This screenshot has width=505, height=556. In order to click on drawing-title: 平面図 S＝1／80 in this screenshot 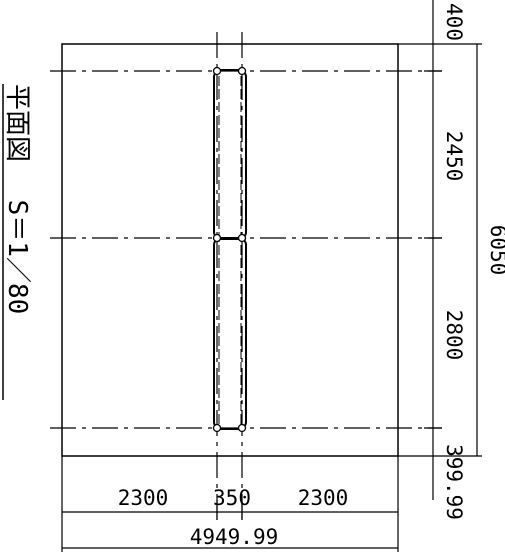, I will do `click(17, 199)`.